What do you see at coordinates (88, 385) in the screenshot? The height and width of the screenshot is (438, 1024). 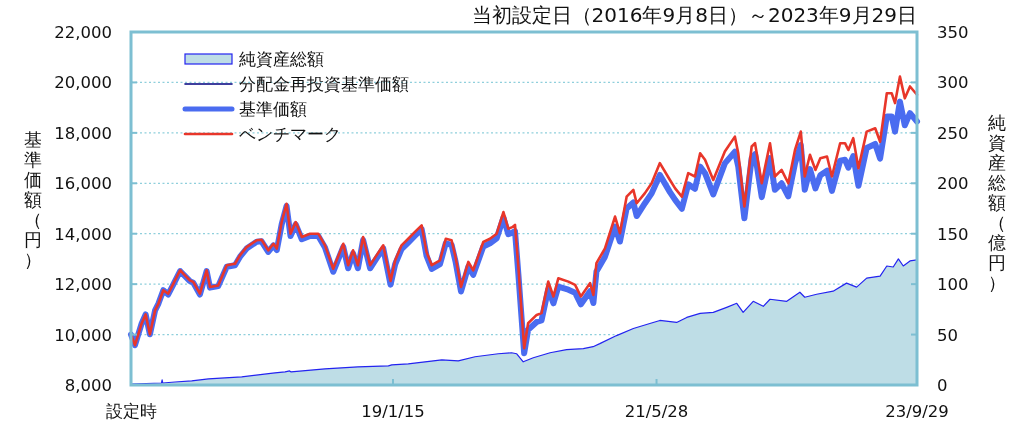 I see `y-tick-label: 8,000` at bounding box center [88, 385].